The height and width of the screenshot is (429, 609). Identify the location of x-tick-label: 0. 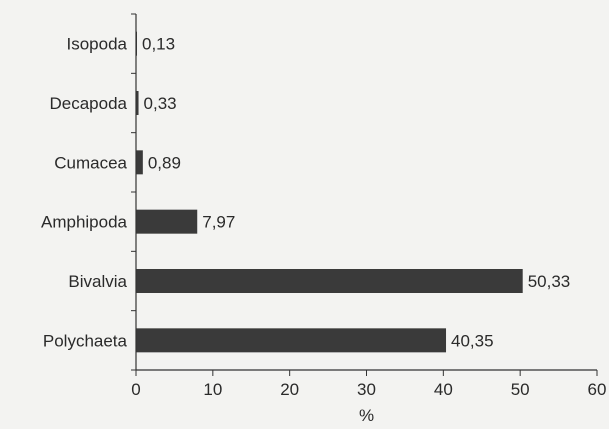
(135, 389).